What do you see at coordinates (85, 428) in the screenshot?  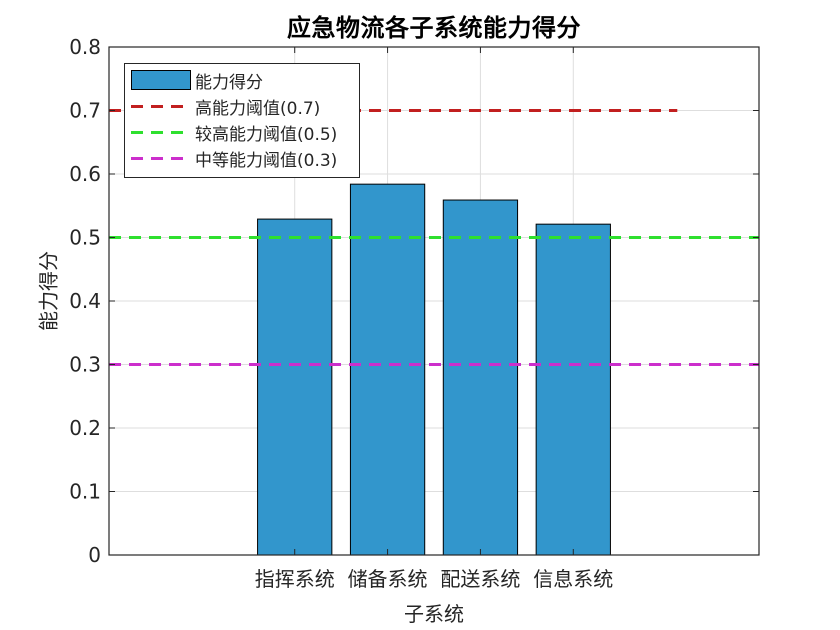 I see `y-tick-label: 0.2` at bounding box center [85, 428].